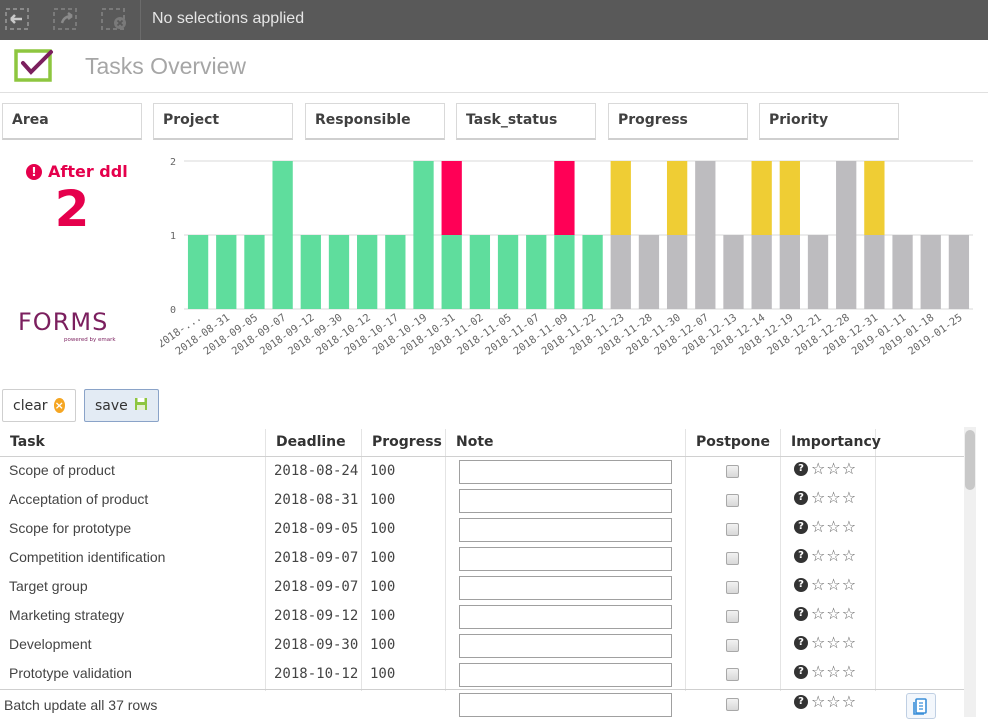 The width and height of the screenshot is (988, 726). I want to click on task-name: Acceptation of product, so click(79, 499).